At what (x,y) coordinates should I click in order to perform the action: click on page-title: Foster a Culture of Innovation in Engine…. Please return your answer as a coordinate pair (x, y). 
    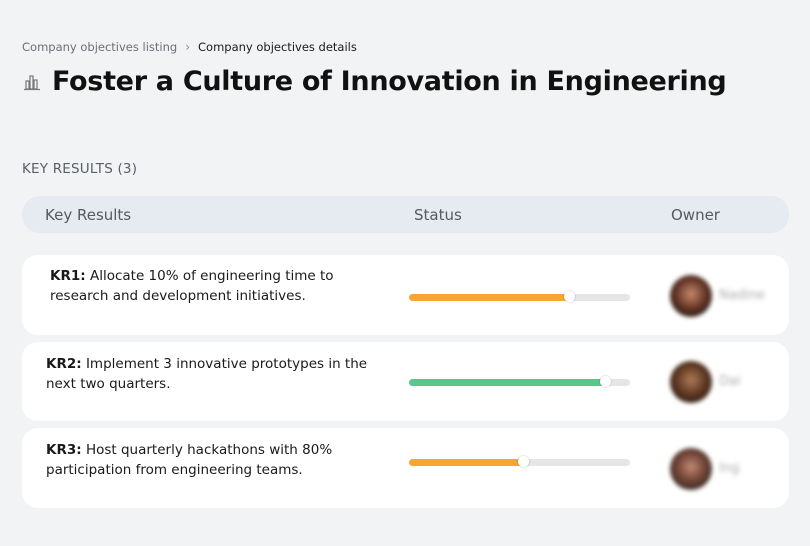
    Looking at the image, I should click on (389, 81).